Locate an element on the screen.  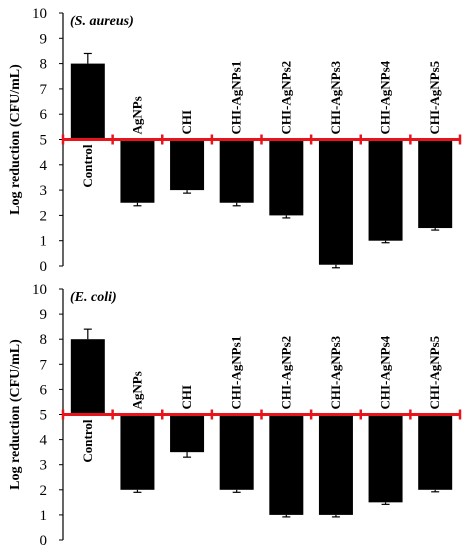
panel-2-category-label-6: CHI-AgNPs3 is located at coordinates (335, 372).